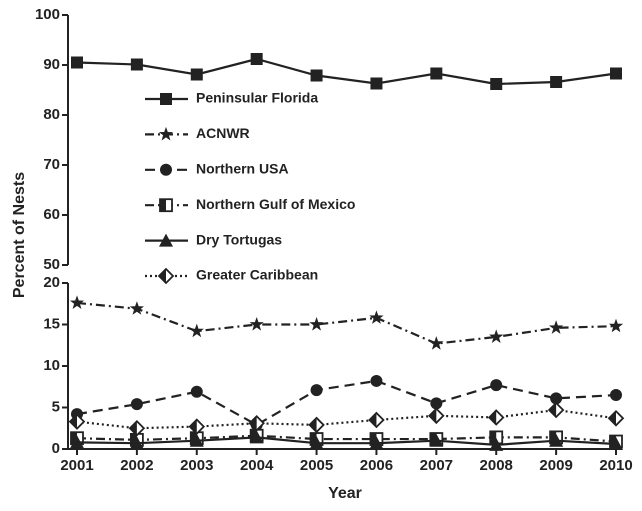 This screenshot has width=642, height=511. What do you see at coordinates (555, 465) in the screenshot?
I see `x-tick-label: 2009` at bounding box center [555, 465].